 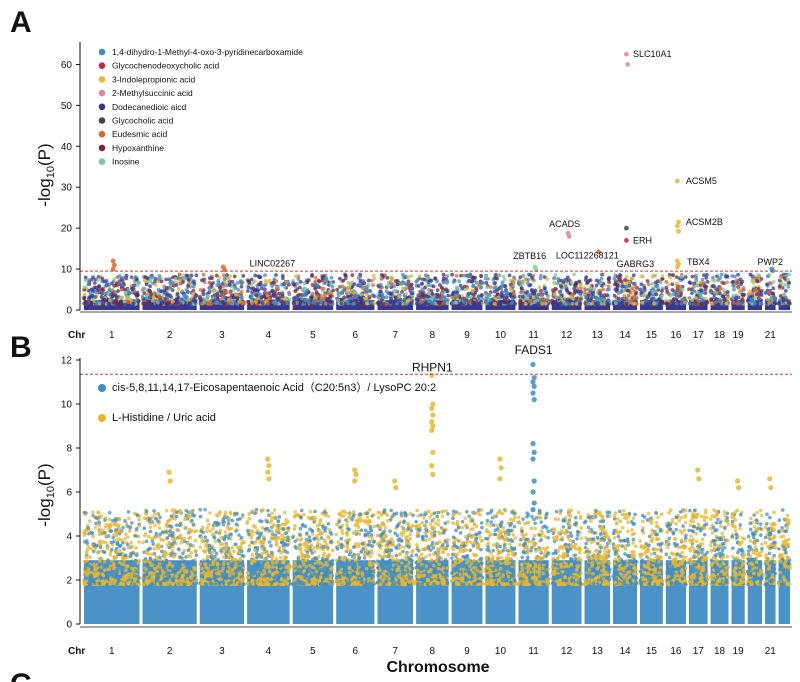 What do you see at coordinates (21, 347) in the screenshot?
I see `panel-letter-b: B` at bounding box center [21, 347].